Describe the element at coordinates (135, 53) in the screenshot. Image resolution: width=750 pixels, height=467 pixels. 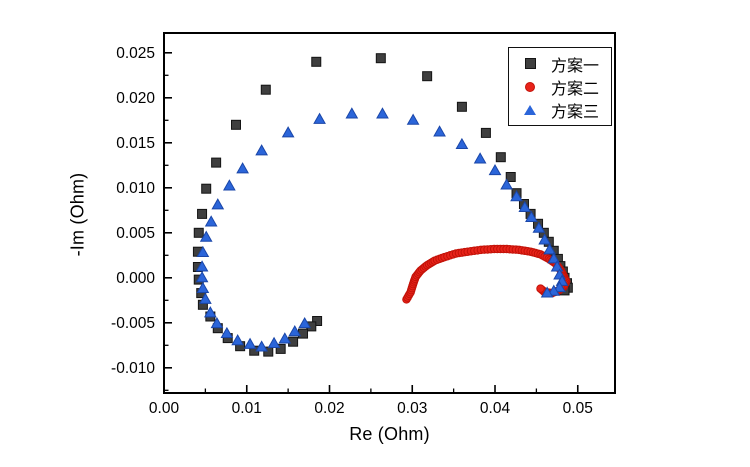
I see `y-tick-label: 0.025` at that location.